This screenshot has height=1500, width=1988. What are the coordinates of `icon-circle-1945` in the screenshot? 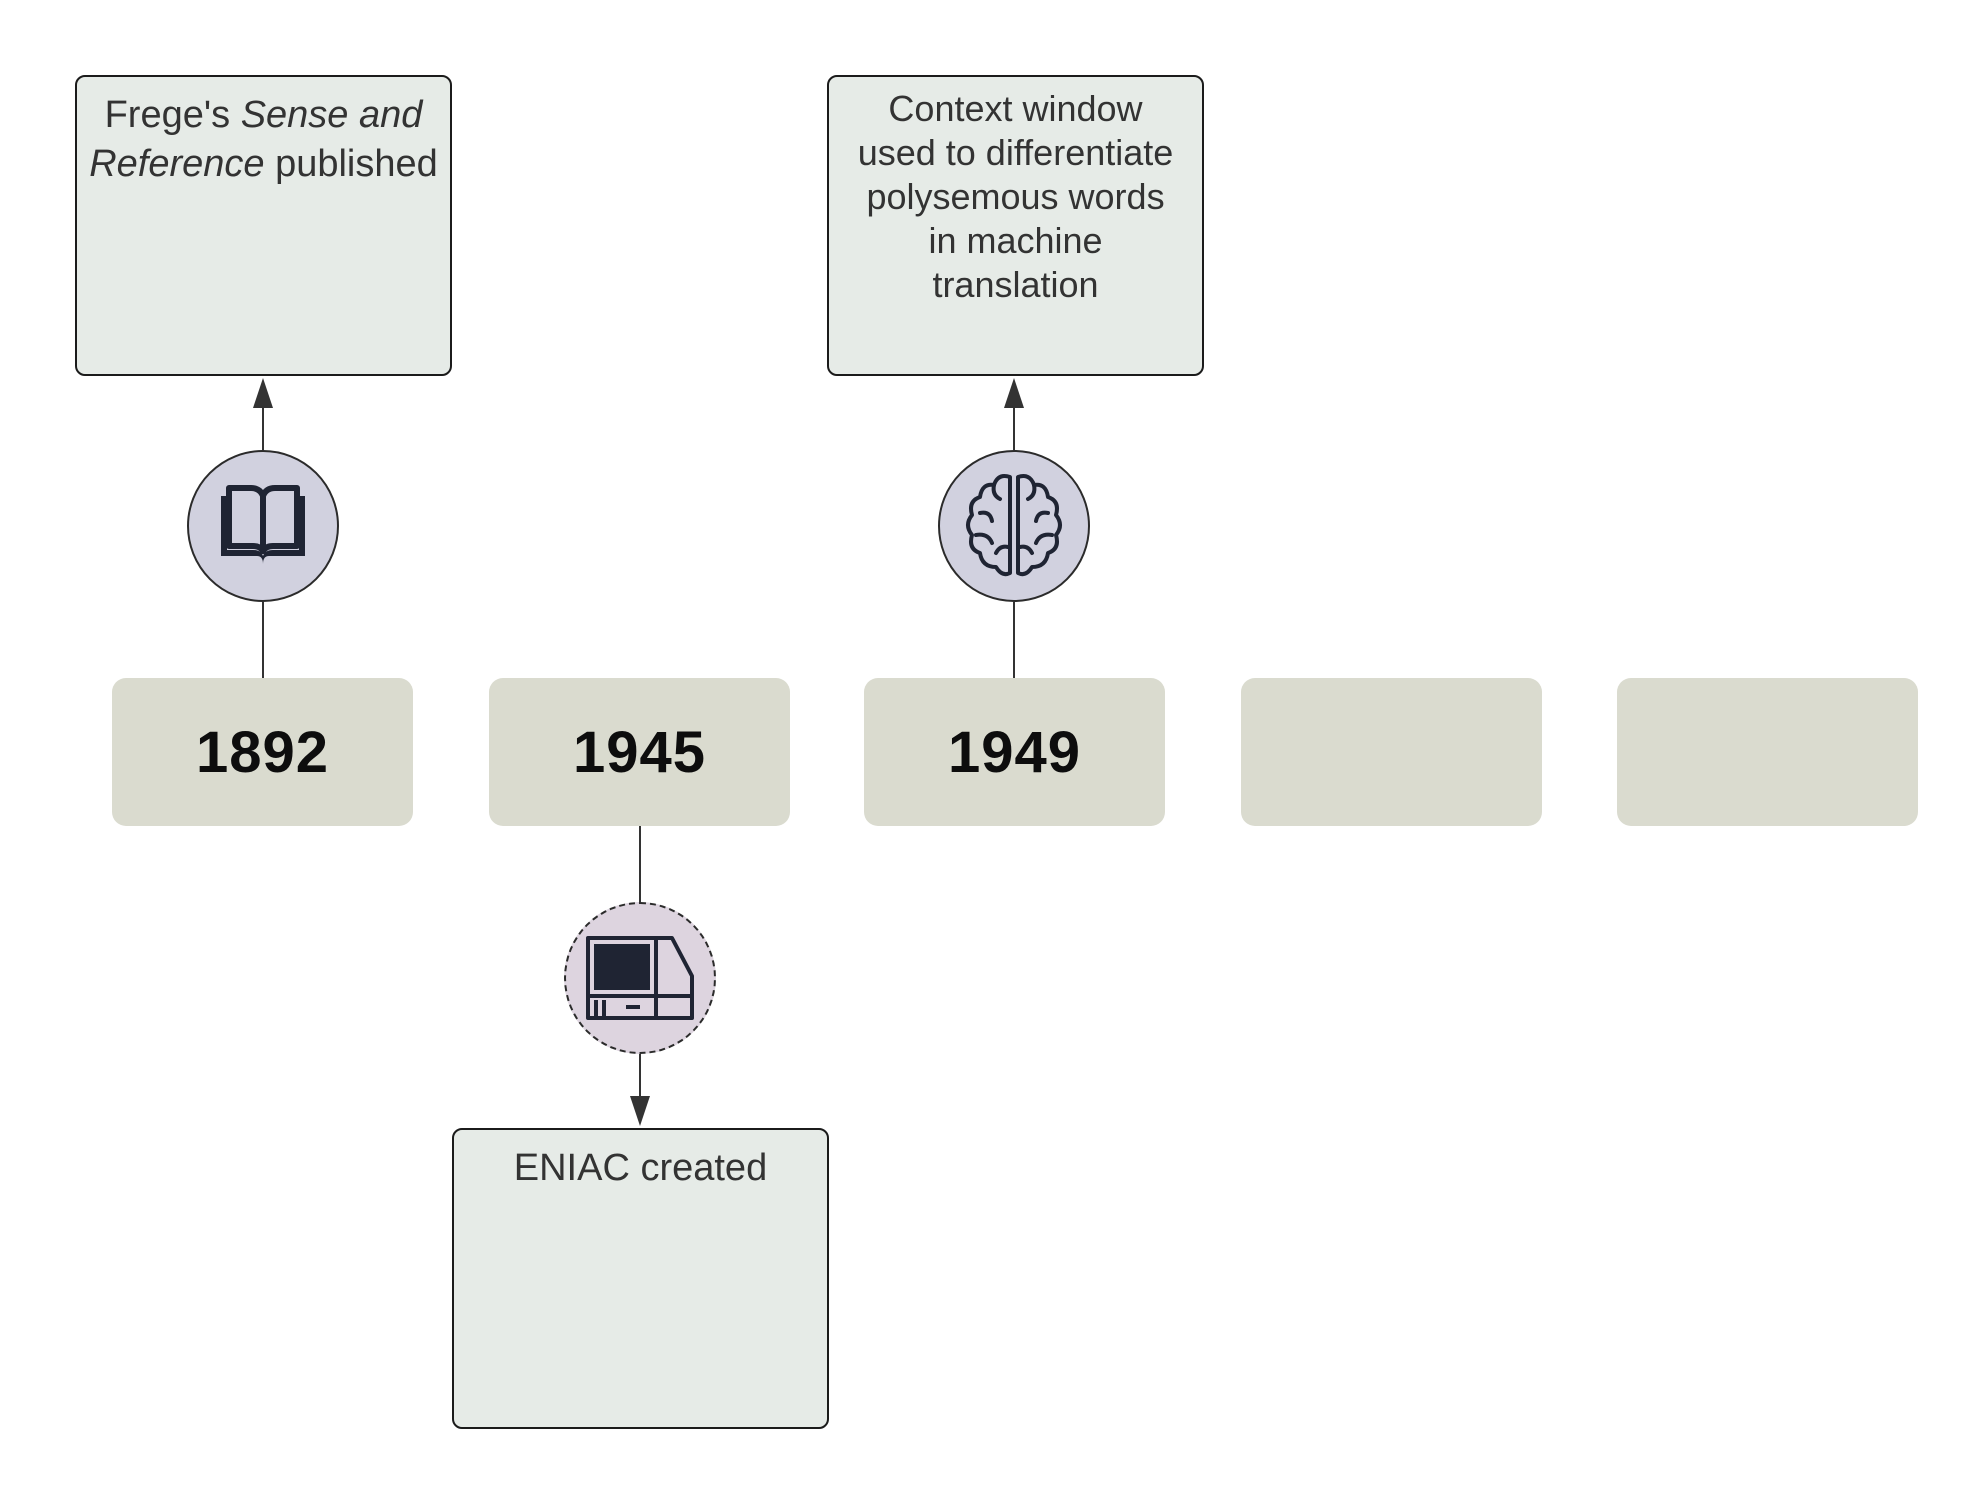 It's located at (640, 978).